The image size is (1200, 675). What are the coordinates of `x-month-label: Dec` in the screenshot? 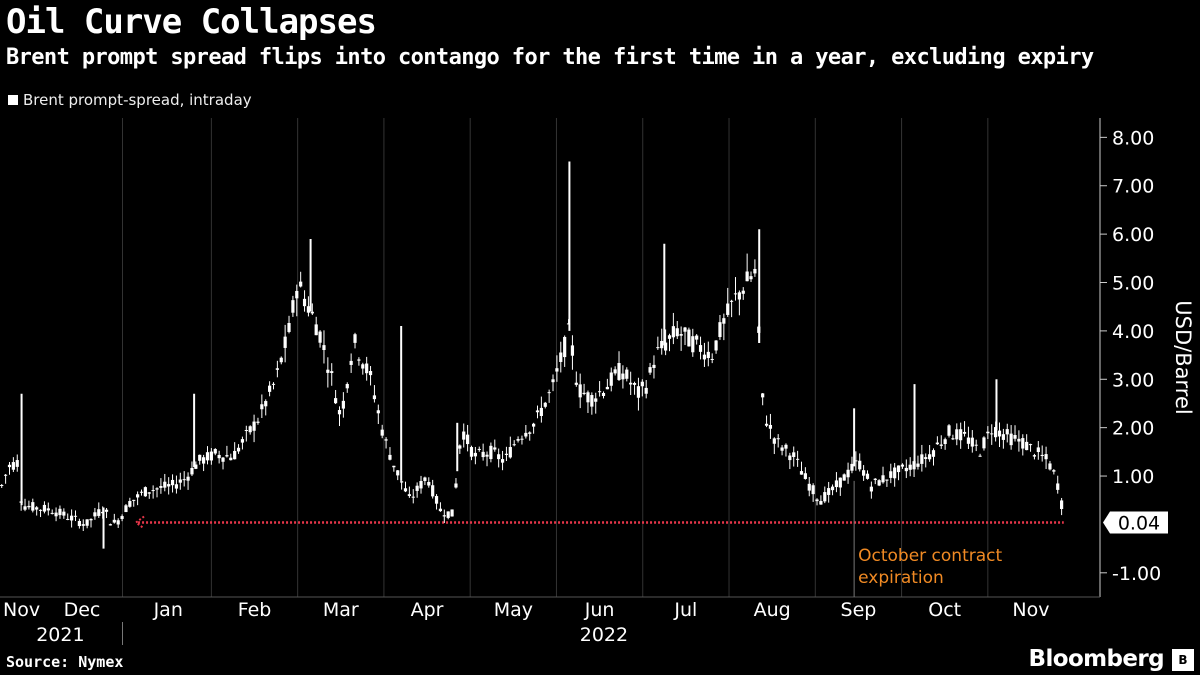 It's located at (82, 610).